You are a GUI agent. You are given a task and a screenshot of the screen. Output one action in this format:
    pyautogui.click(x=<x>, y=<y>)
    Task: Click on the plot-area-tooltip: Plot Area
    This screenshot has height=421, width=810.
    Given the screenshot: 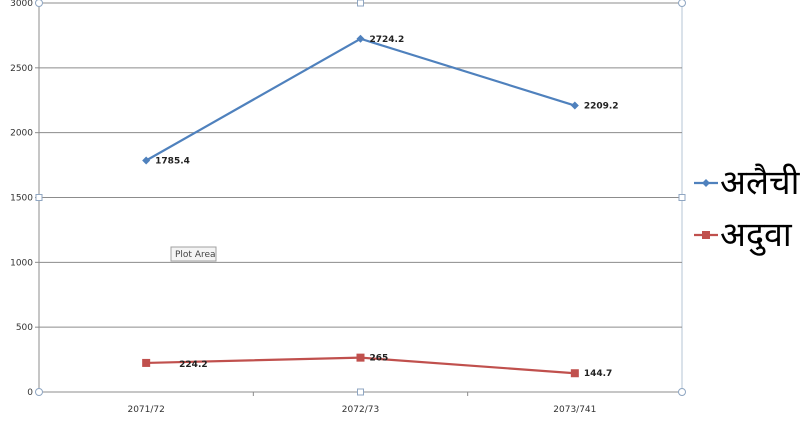 What is the action you would take?
    pyautogui.click(x=193, y=254)
    